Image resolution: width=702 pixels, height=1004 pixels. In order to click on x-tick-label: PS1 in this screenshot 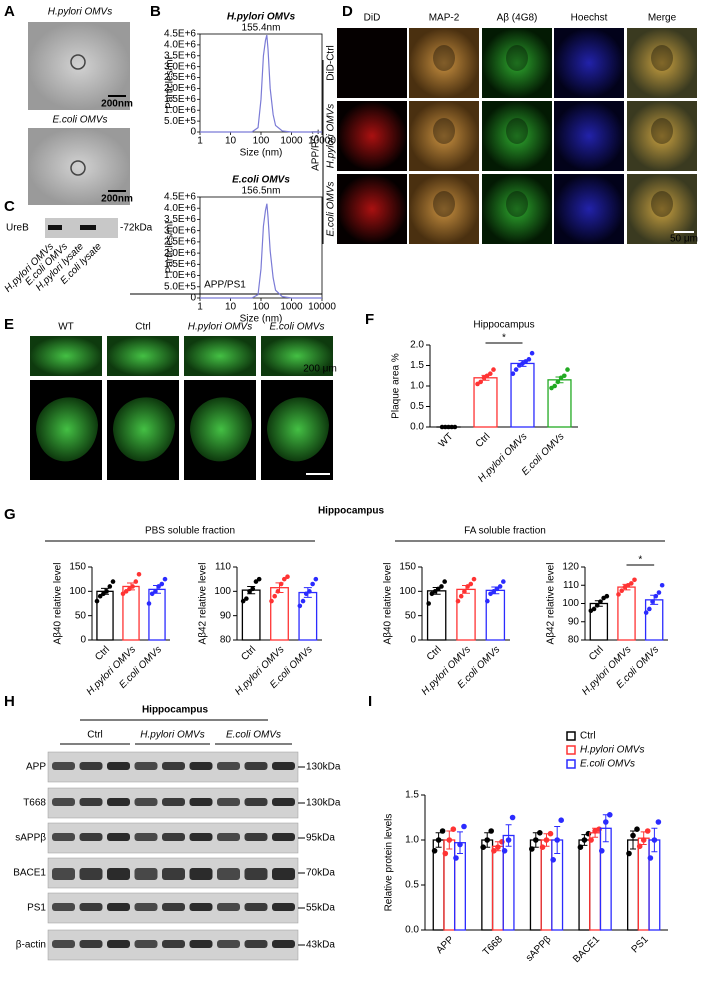, I will do `click(640, 944)`.